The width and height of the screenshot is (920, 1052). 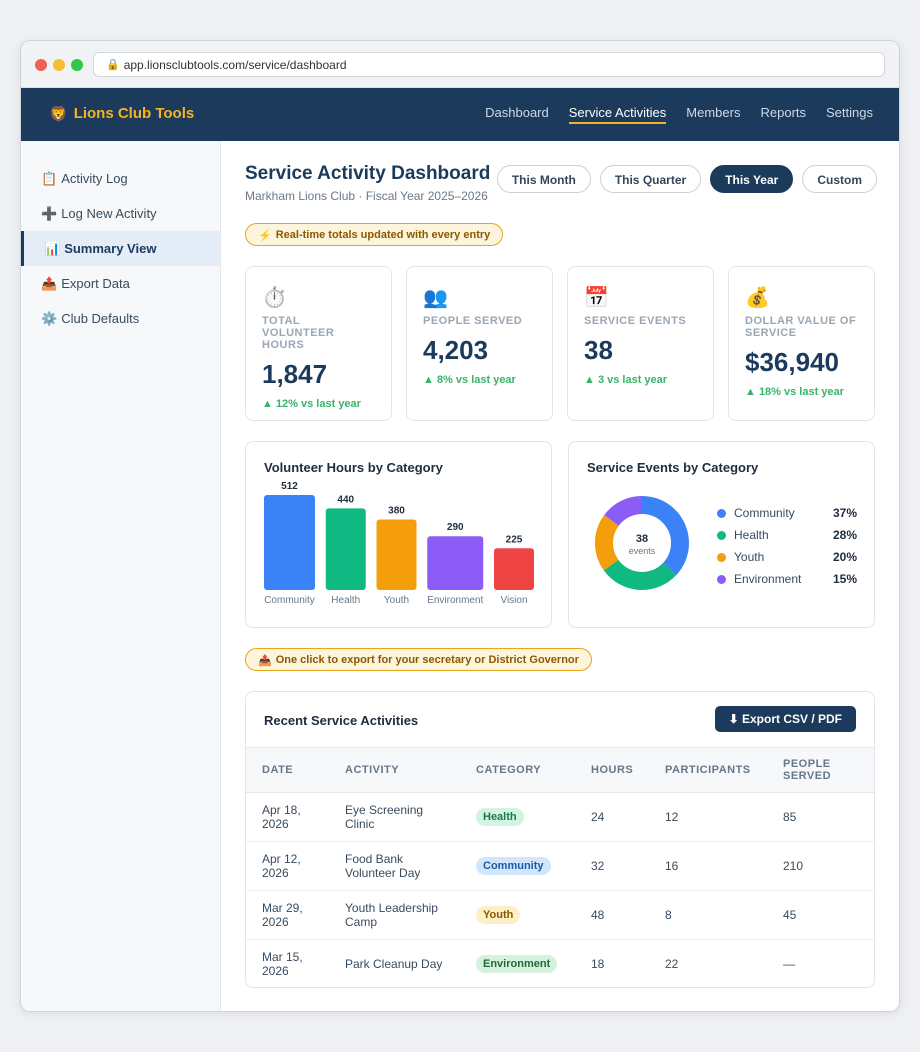 I want to click on brand-logo: 🦁 Lions Club Tools, so click(x=121, y=114).